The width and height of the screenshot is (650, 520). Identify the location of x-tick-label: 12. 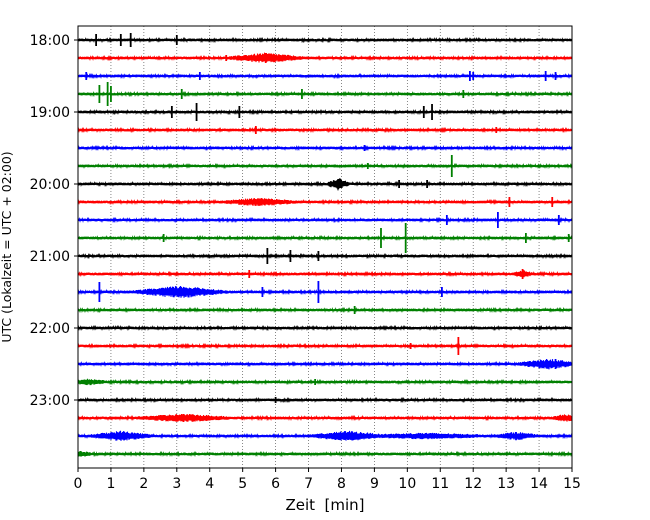
(473, 484).